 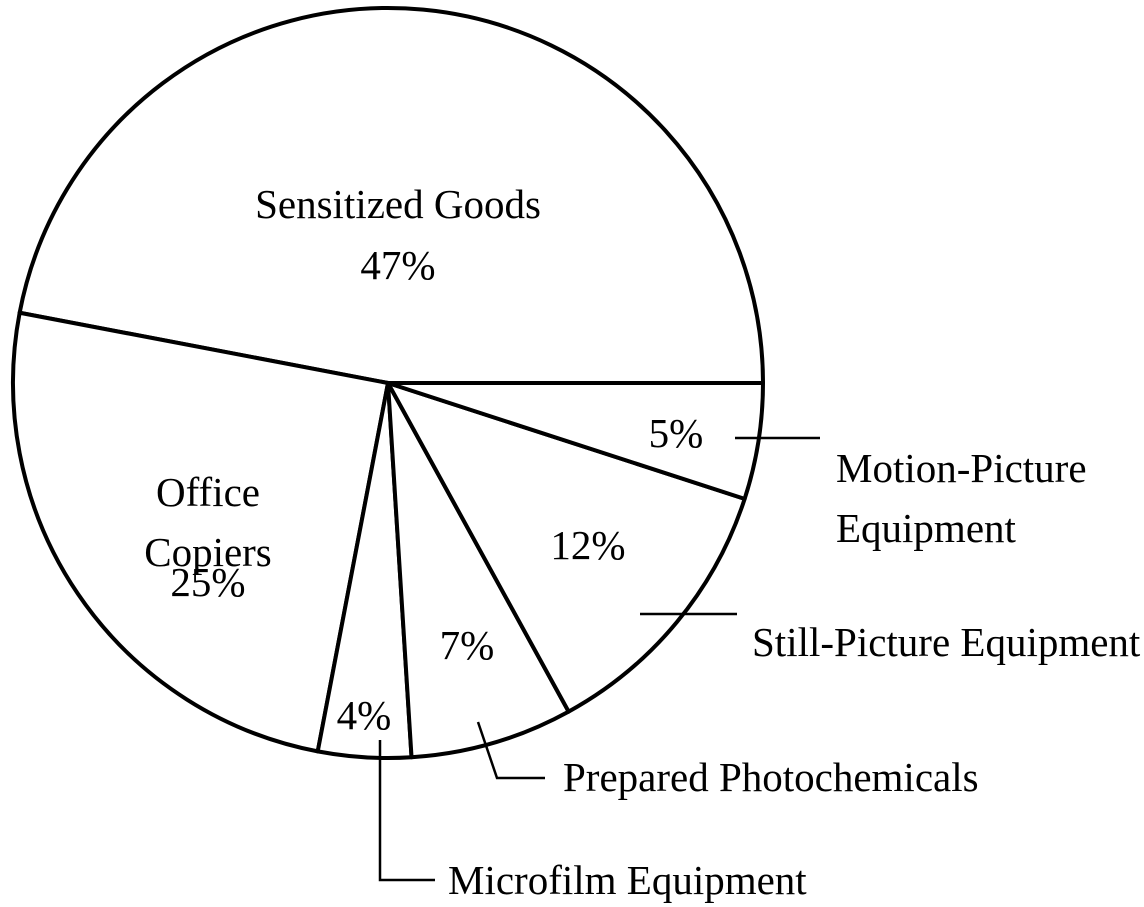 I want to click on value-label: 4%, so click(x=364, y=715).